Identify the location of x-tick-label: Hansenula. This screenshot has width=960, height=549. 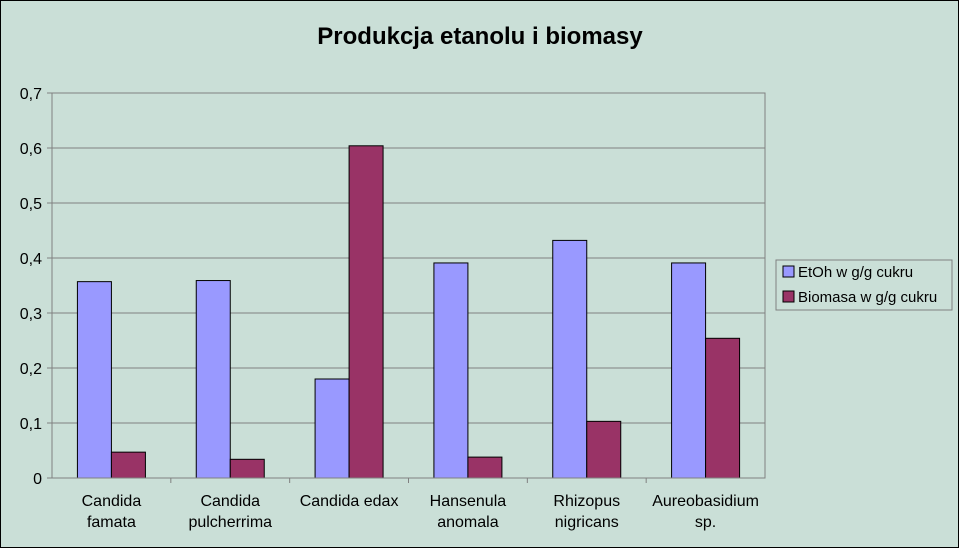
(468, 501).